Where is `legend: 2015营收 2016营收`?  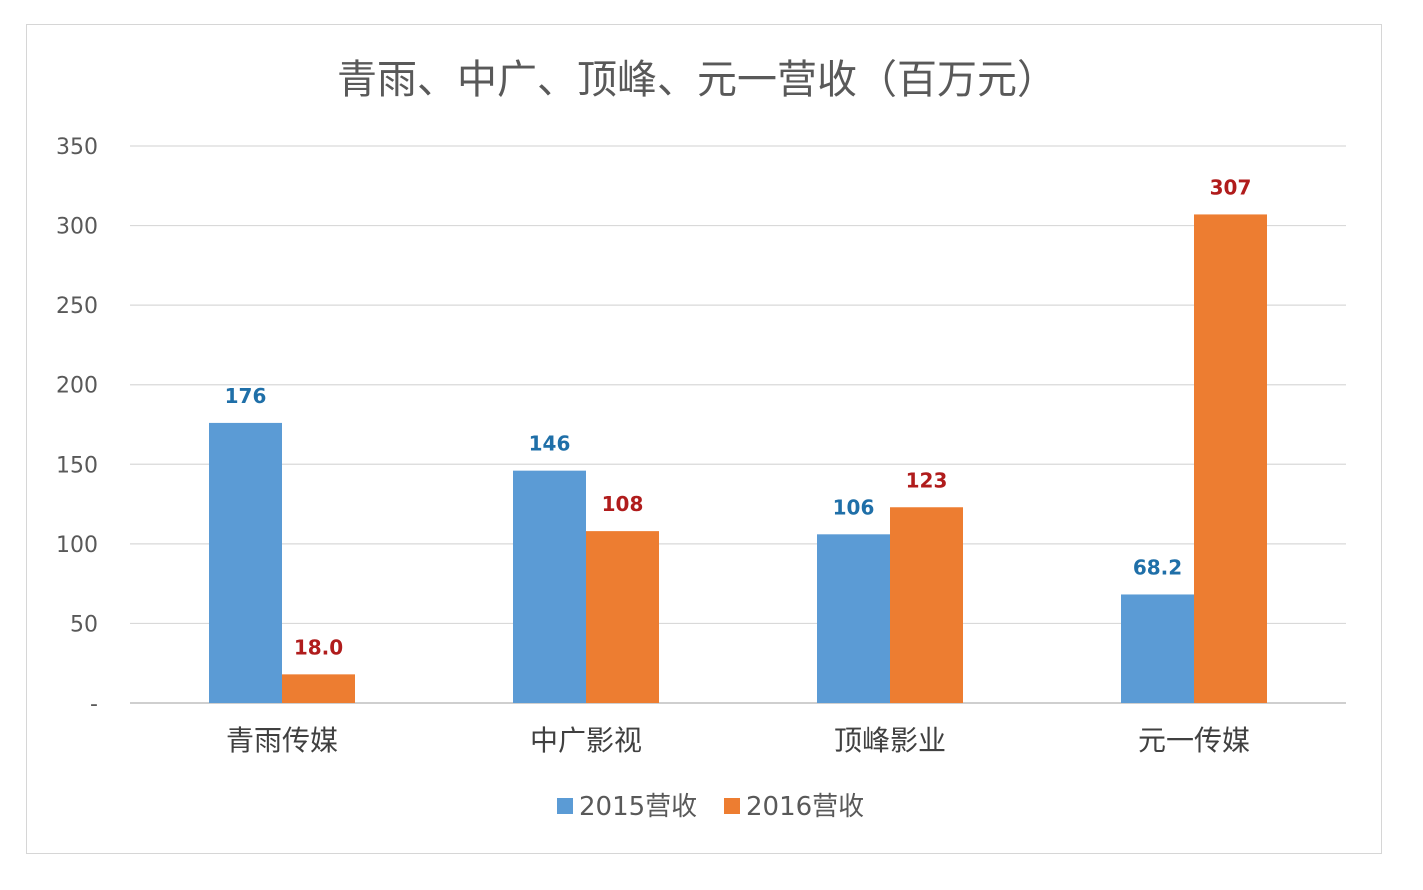
legend: 2015营收 2016营收 is located at coordinates (710, 807).